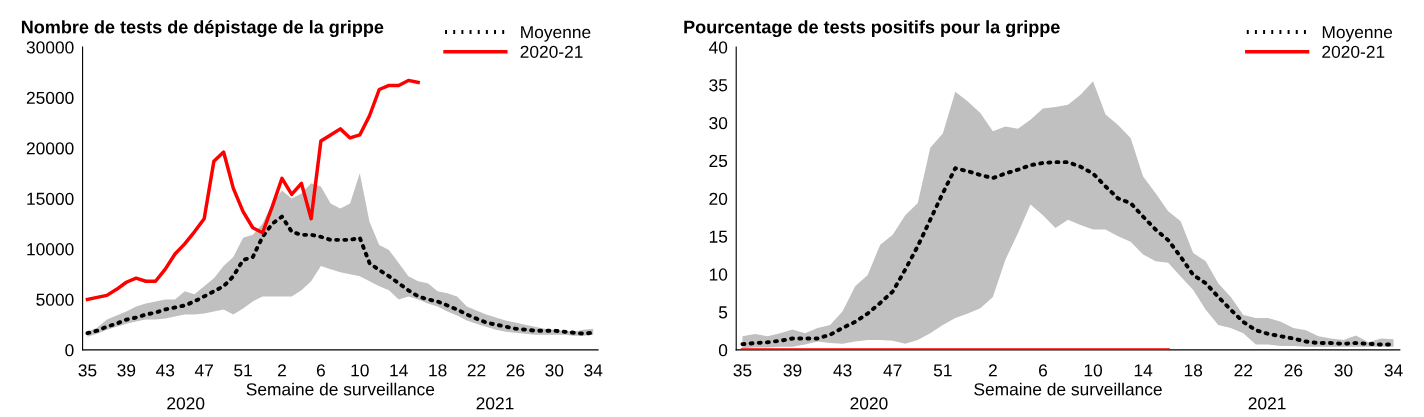 This screenshot has height=417, width=1424. Describe the element at coordinates (718, 236) in the screenshot. I see `y-tick-label: 15` at that location.